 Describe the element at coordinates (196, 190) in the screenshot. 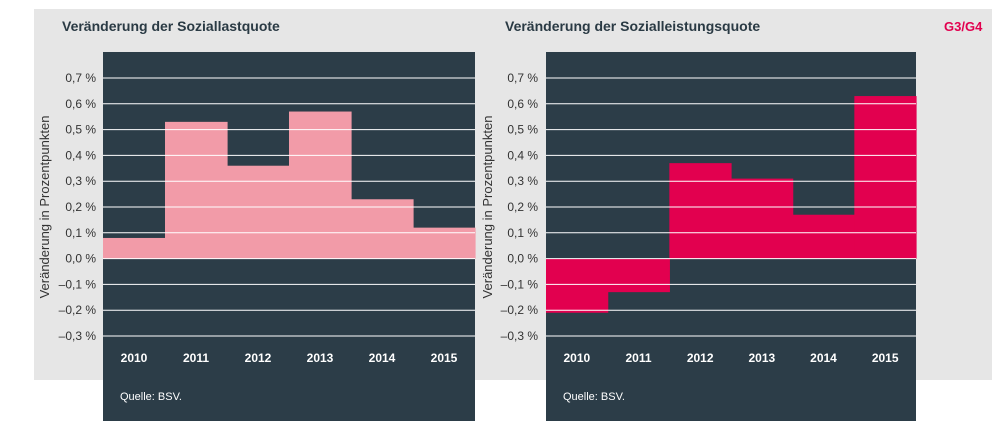

I see `chart-0-bar-2011` at that location.